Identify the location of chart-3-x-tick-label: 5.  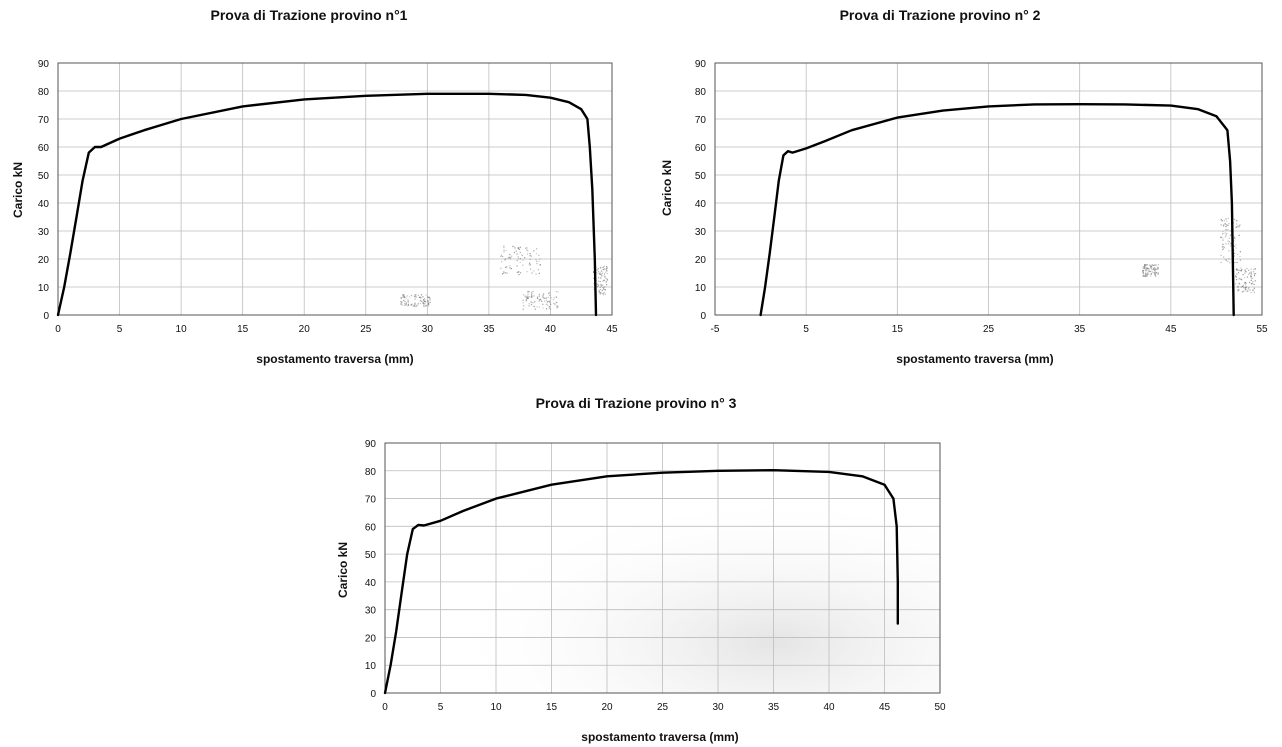
(441, 707).